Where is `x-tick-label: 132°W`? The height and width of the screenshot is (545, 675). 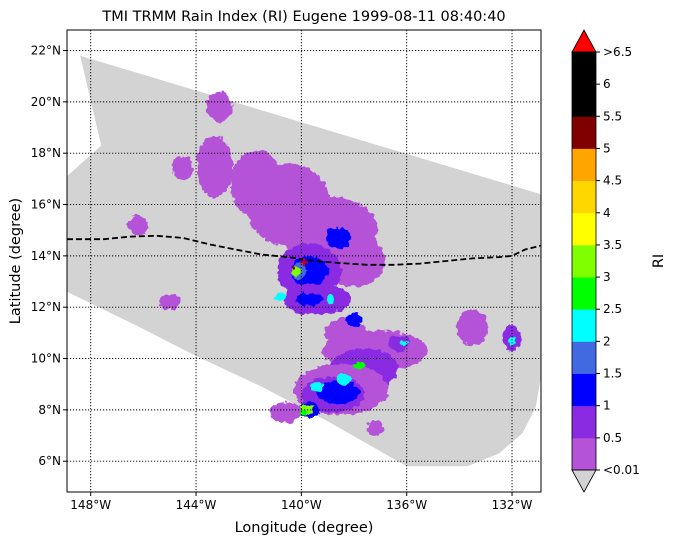 x-tick-label: 132°W is located at coordinates (512, 505).